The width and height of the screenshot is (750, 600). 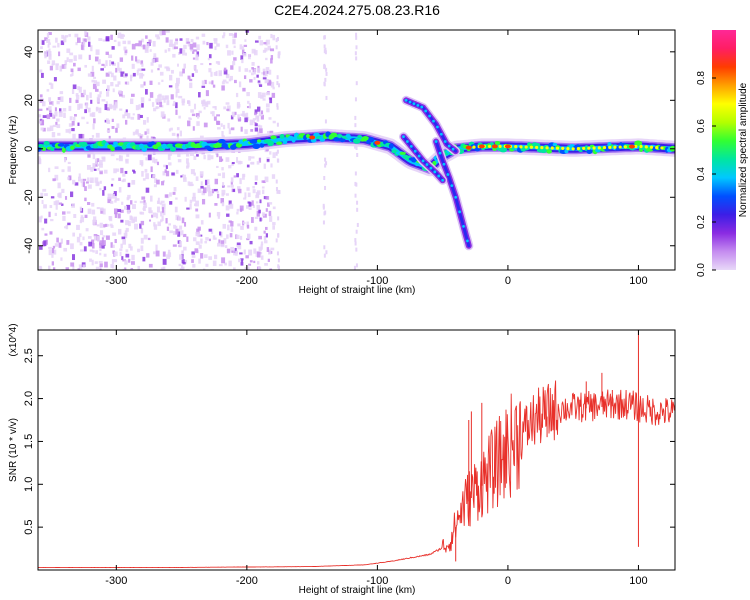 What do you see at coordinates (377, 158) in the screenshot?
I see `spectrogram-x-tick: -100` at bounding box center [377, 158].